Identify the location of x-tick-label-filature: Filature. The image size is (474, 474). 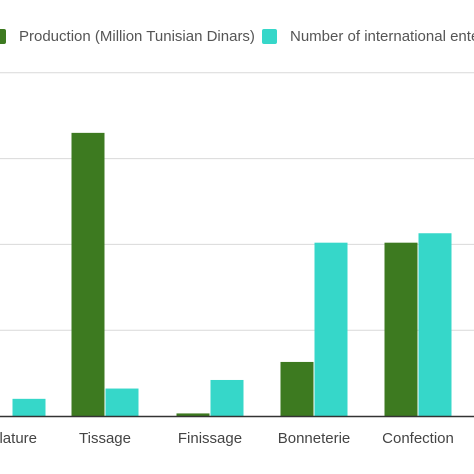
(18, 438).